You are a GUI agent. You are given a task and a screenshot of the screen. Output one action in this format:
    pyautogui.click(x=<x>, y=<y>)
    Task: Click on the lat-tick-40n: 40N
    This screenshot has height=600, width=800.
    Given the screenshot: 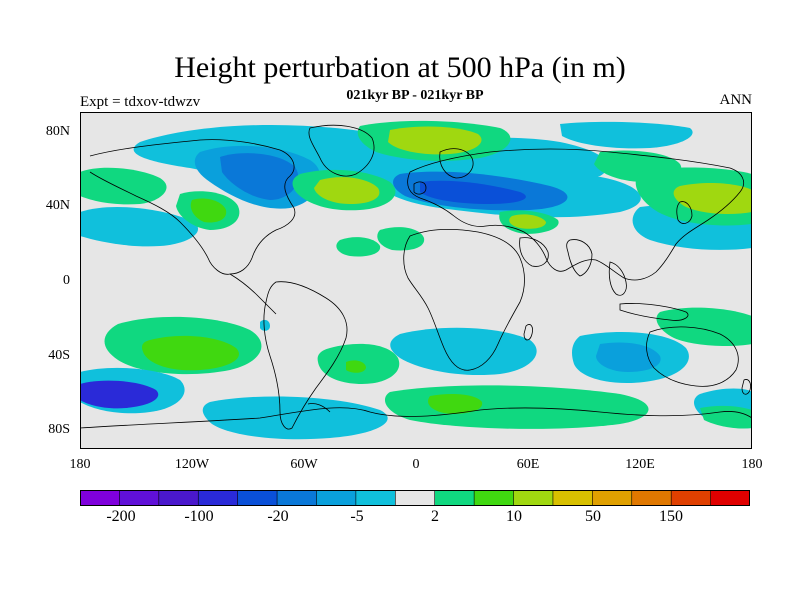 What is the action you would take?
    pyautogui.click(x=57, y=205)
    